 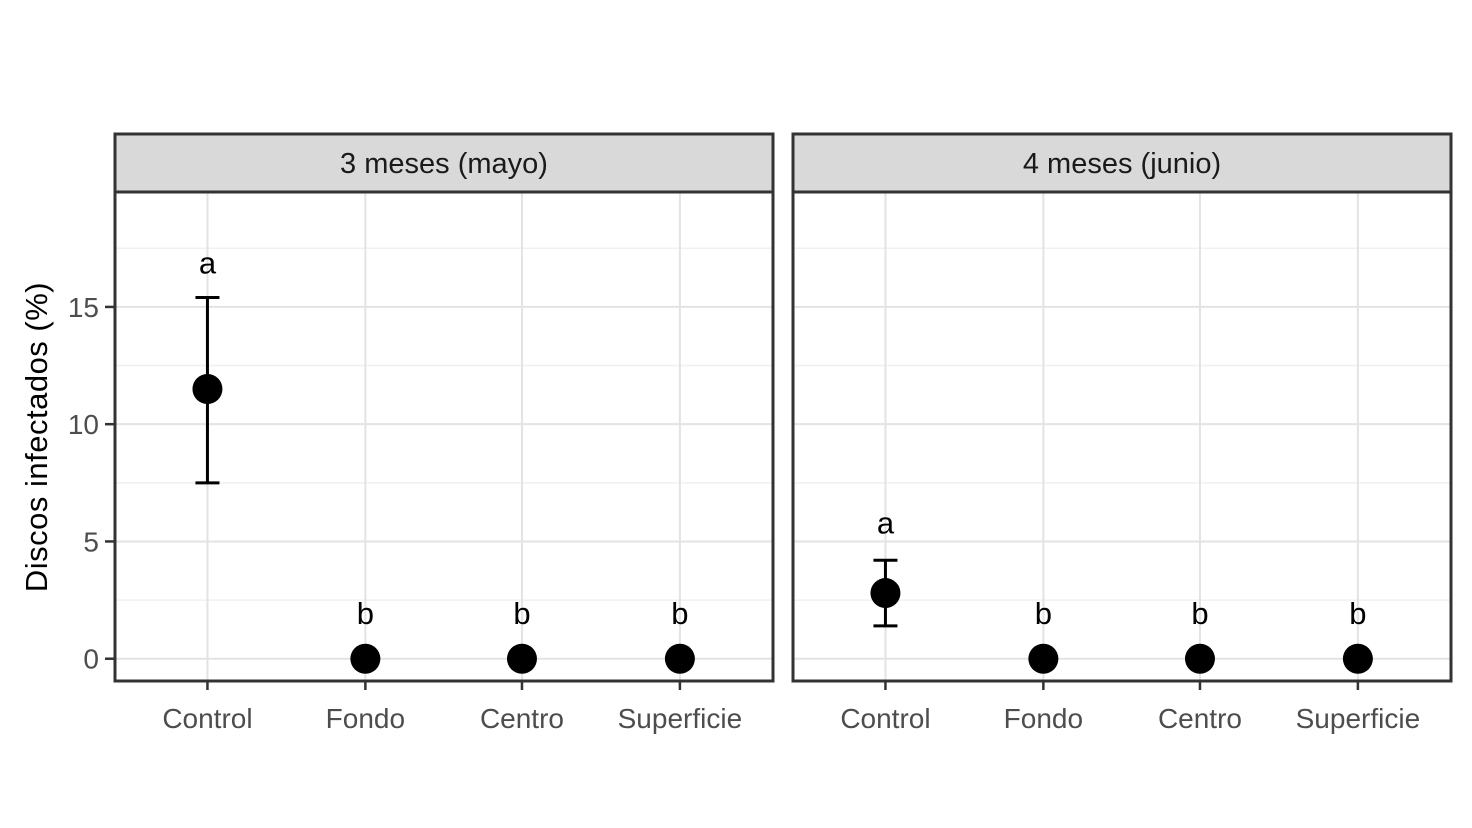 I want to click on y-axis-tick-label: 5, so click(x=91, y=541).